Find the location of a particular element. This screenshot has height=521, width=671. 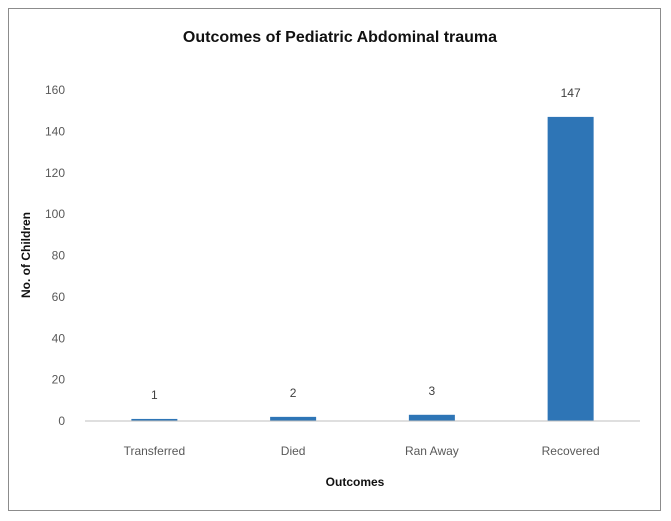

y-tick-label: 40 is located at coordinates (59, 338).